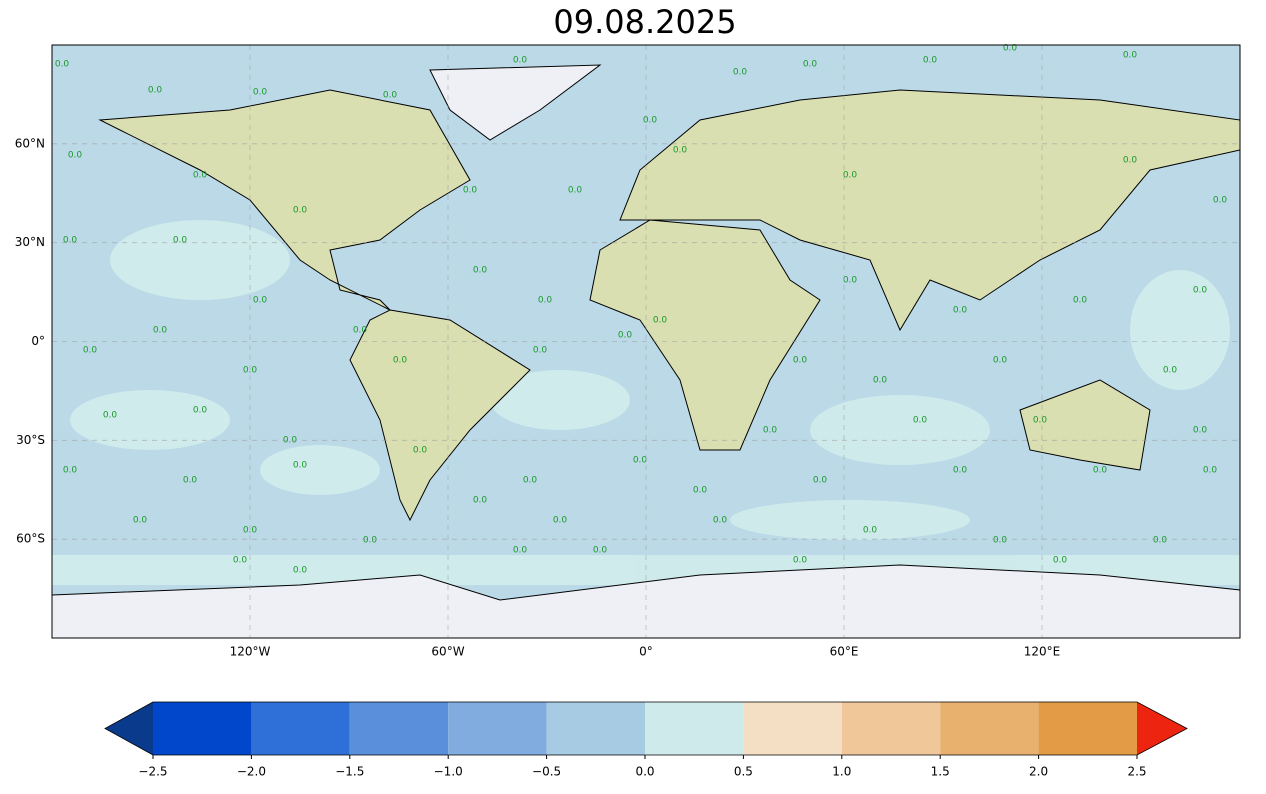 This screenshot has width=1266, height=794. What do you see at coordinates (743, 772) in the screenshot?
I see `colorbar-tick-label: 0.5` at bounding box center [743, 772].